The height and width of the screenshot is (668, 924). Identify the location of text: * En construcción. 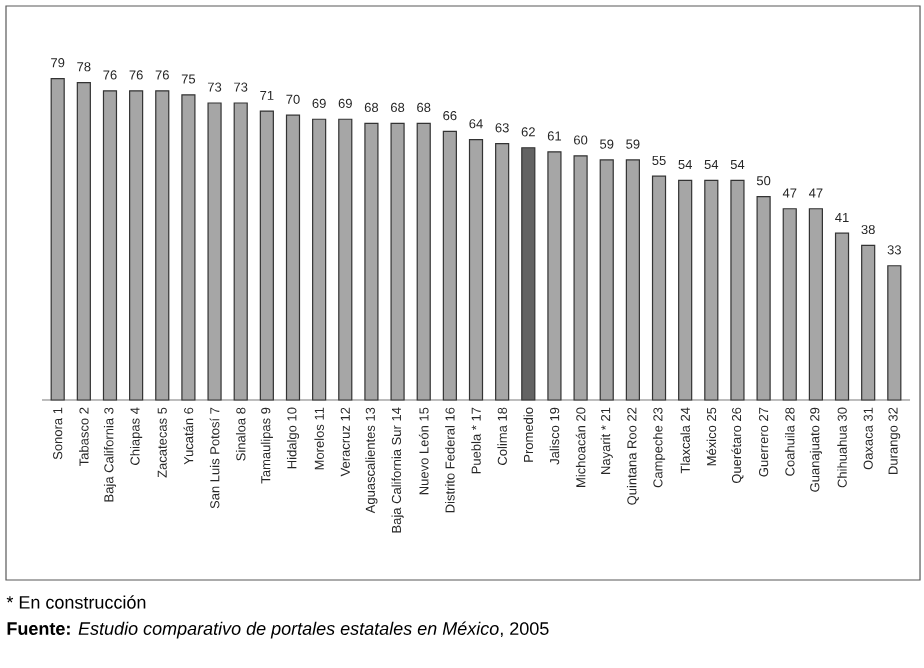
(76, 602).